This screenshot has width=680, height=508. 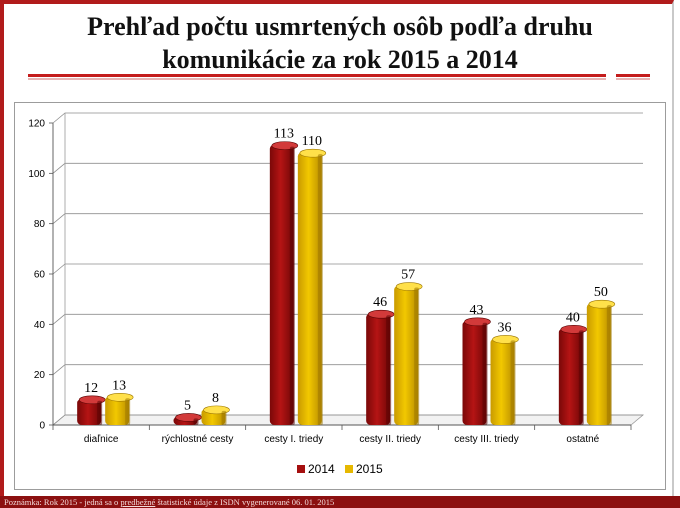 I want to click on x-category-label: cesty II. triedy, so click(x=390, y=439).